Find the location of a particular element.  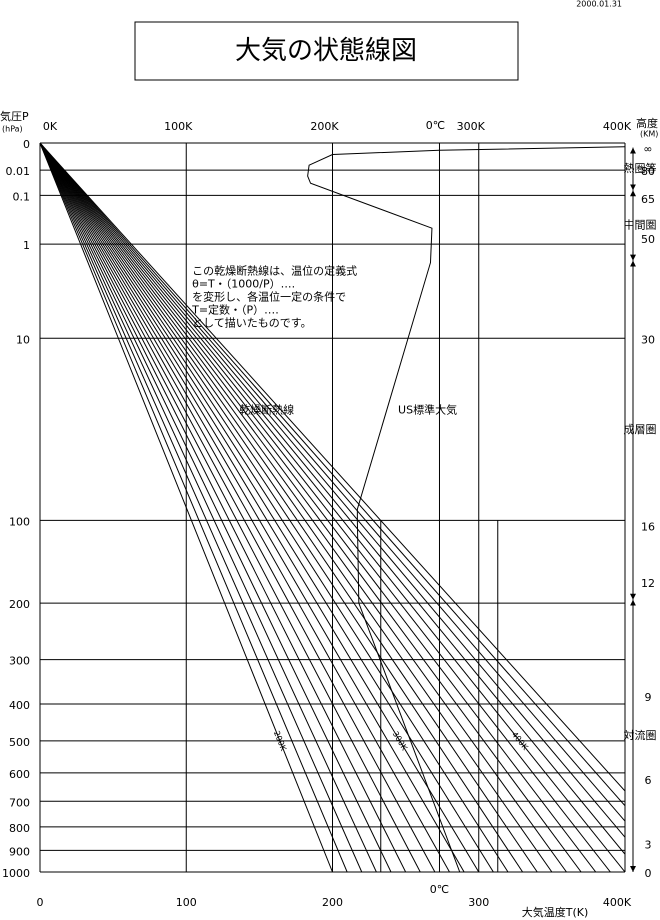

layer-name: 熱圏等 is located at coordinates (640, 168).